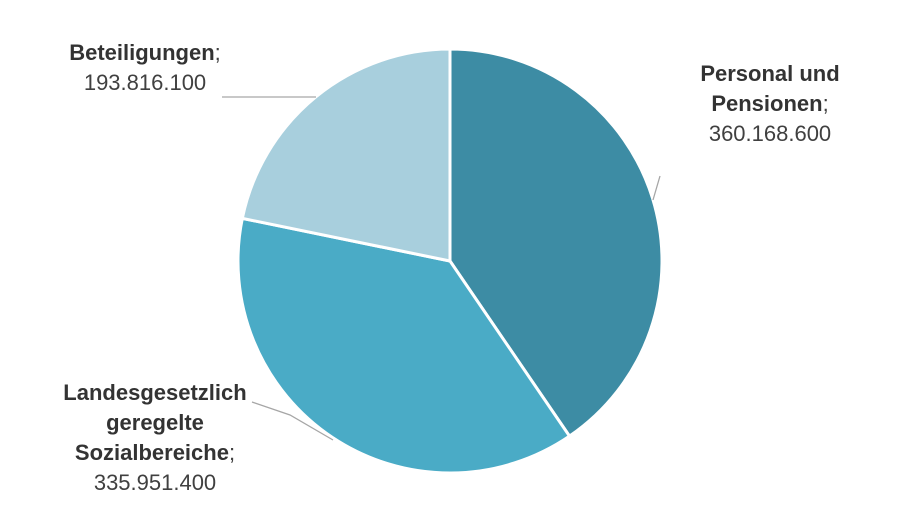 This screenshot has width=900, height=523. Describe the element at coordinates (145, 68) in the screenshot. I see `slice-label-beteiligungen: Beteiligungen; 193.816.100` at that location.